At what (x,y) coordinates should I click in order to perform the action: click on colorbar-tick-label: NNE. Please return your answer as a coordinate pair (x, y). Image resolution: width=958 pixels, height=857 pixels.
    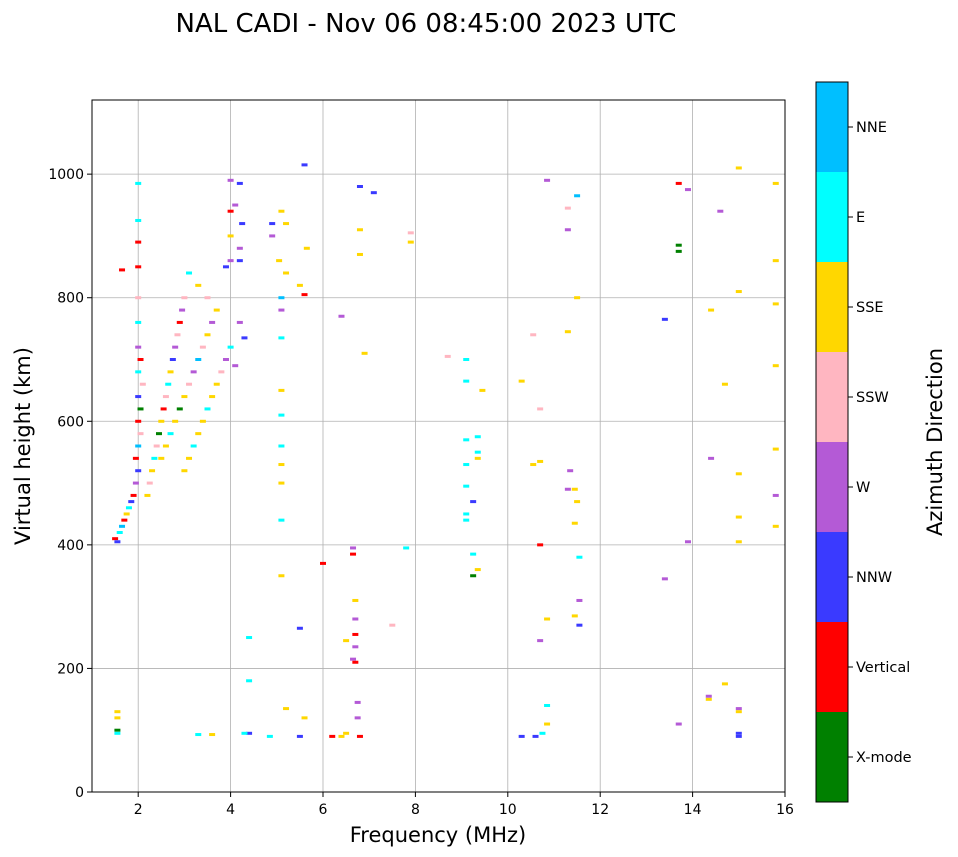
    Looking at the image, I should click on (871, 128).